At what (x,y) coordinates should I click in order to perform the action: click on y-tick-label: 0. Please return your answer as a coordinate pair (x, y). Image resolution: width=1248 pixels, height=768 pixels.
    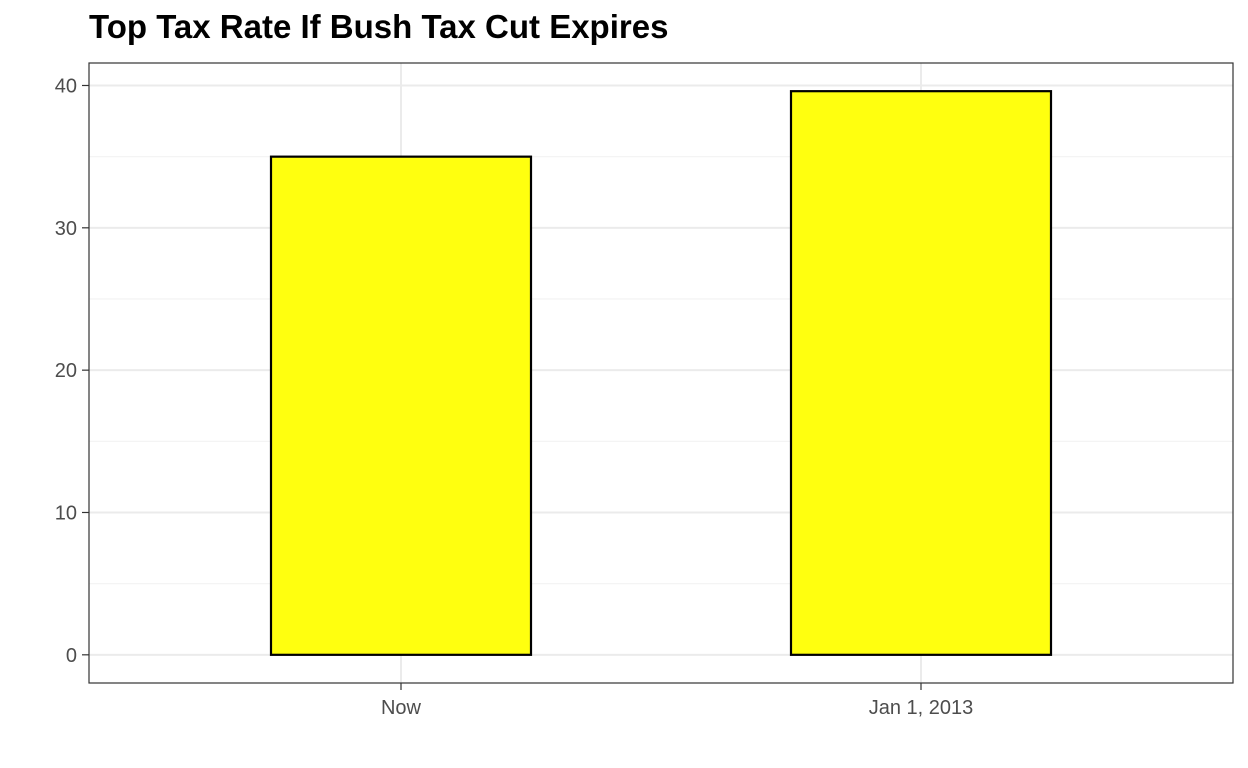
    Looking at the image, I should click on (71, 656).